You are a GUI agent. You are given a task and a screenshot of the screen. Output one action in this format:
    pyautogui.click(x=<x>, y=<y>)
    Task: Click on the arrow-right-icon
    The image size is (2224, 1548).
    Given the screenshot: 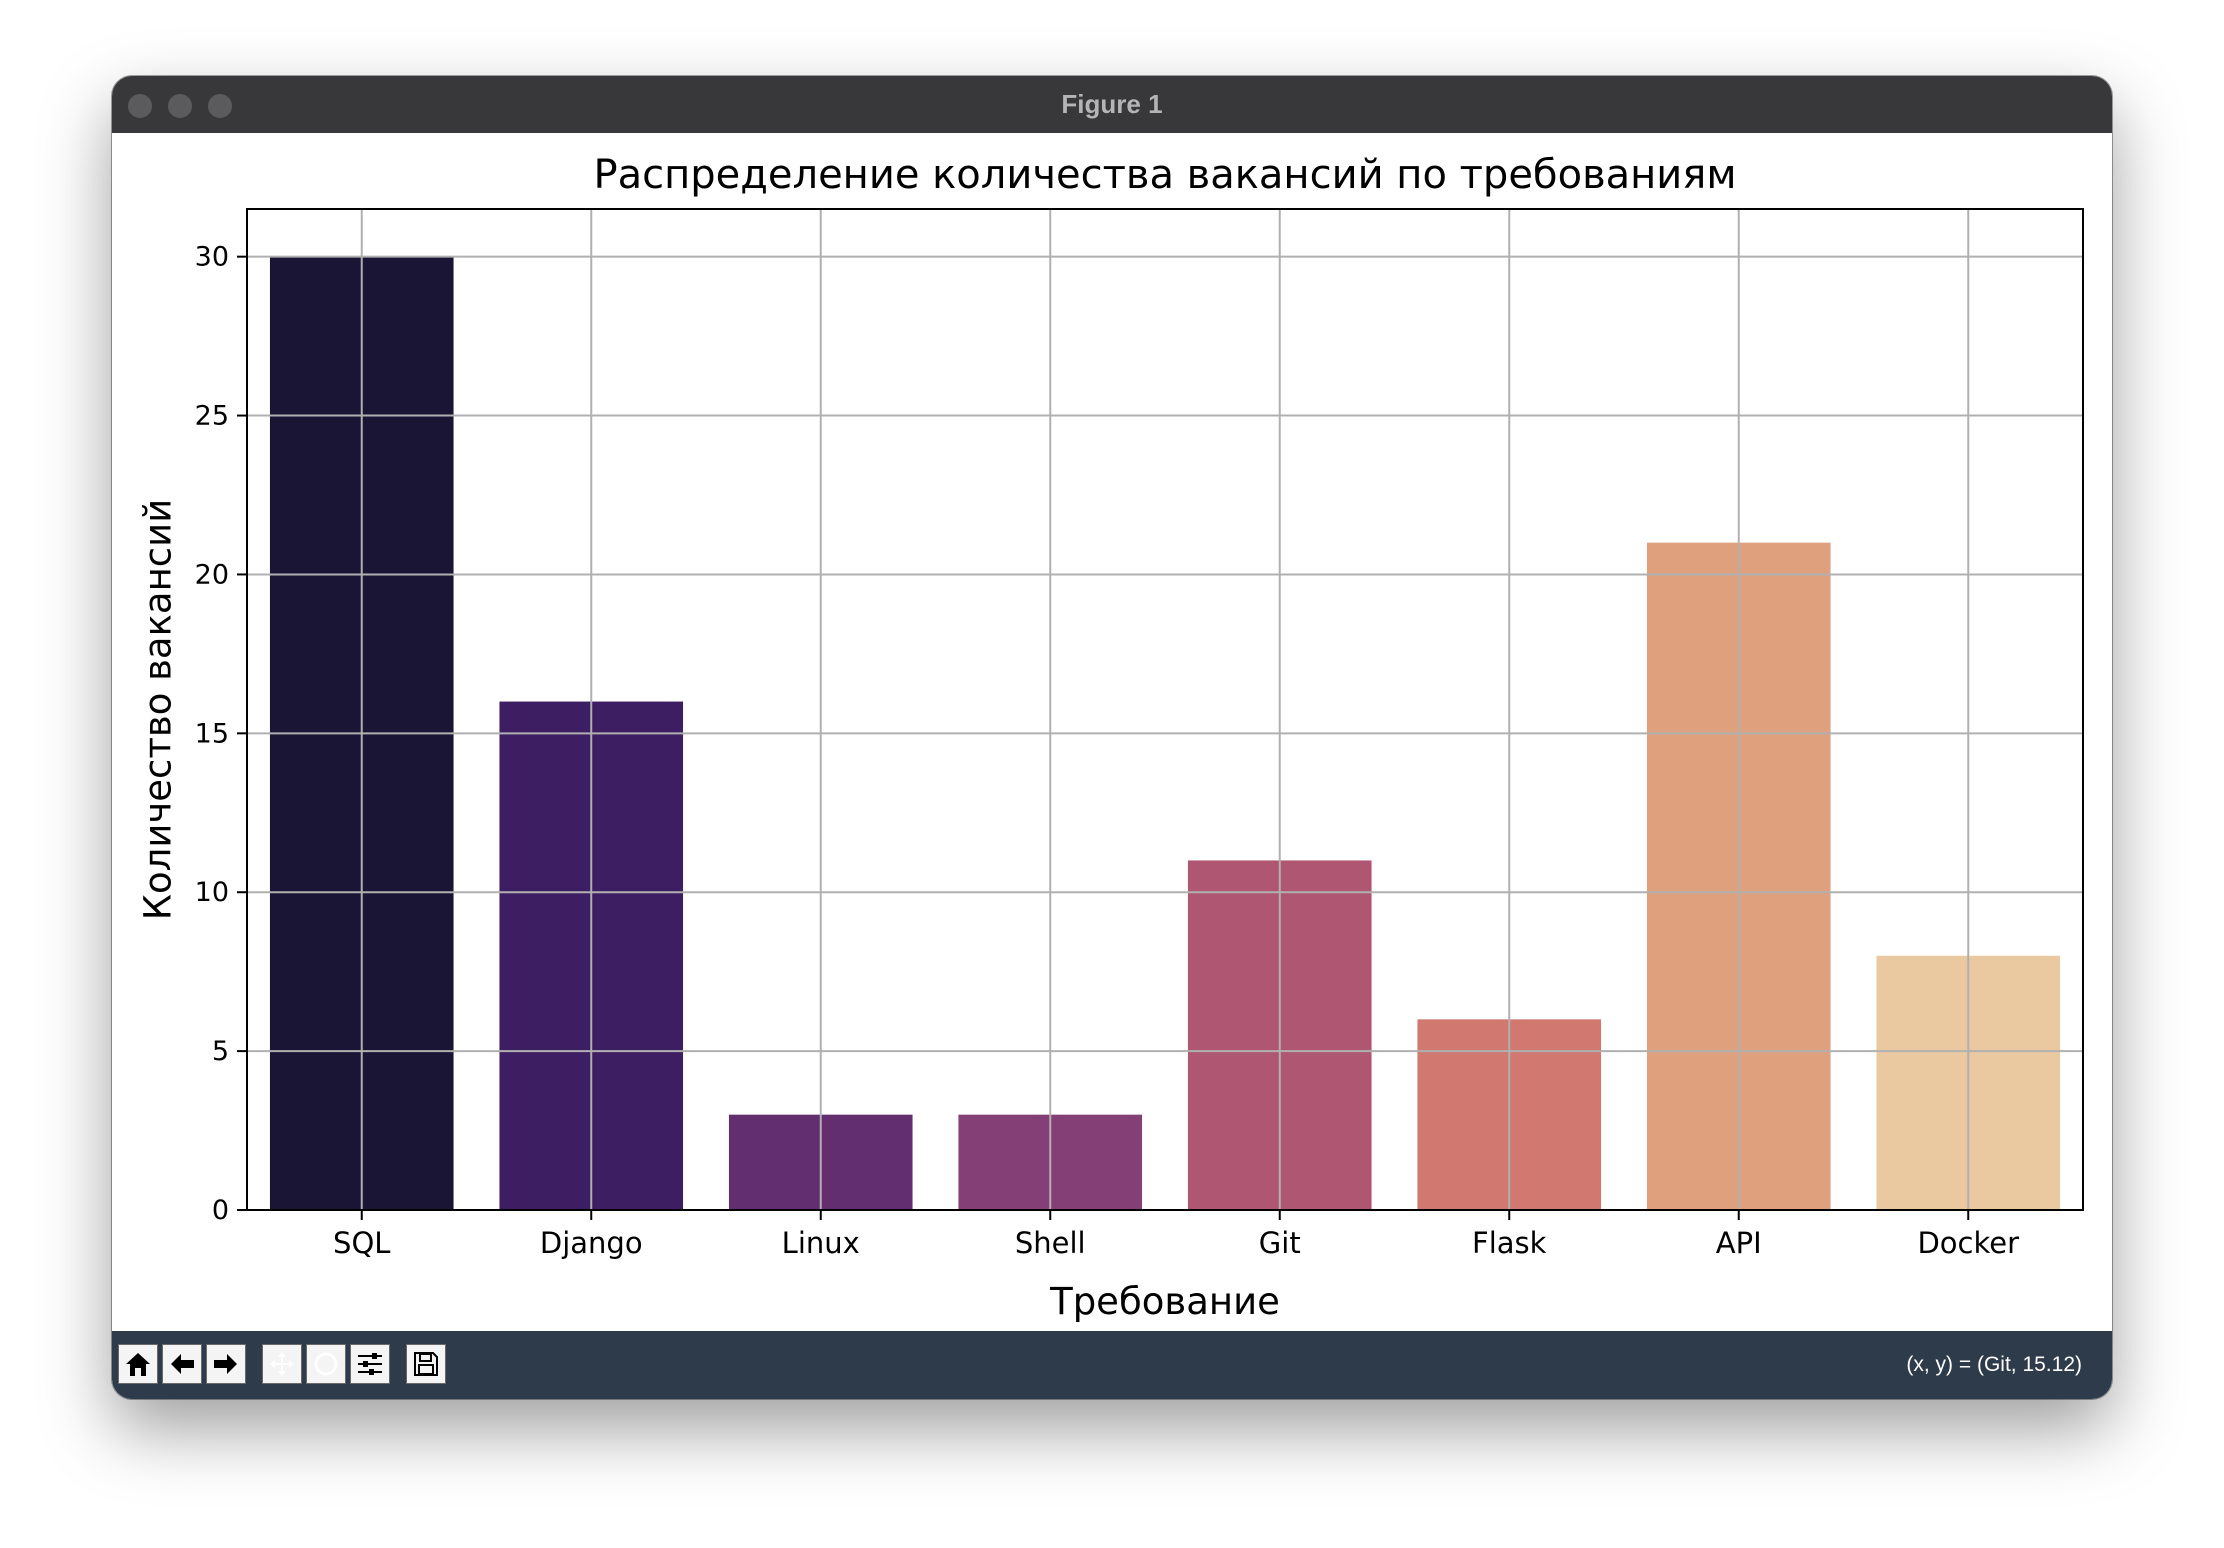 What is the action you would take?
    pyautogui.click(x=225, y=1364)
    